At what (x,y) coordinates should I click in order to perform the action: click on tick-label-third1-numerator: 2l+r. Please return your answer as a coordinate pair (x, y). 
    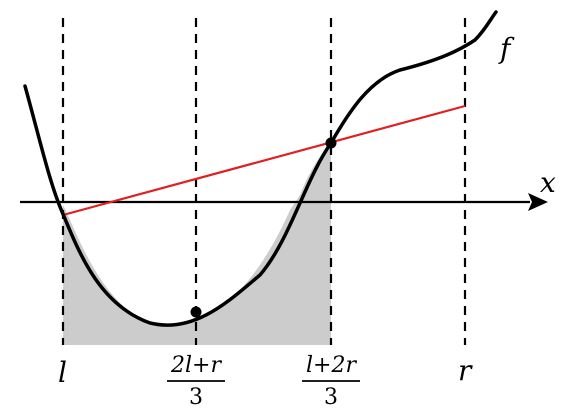
    Looking at the image, I should click on (196, 365).